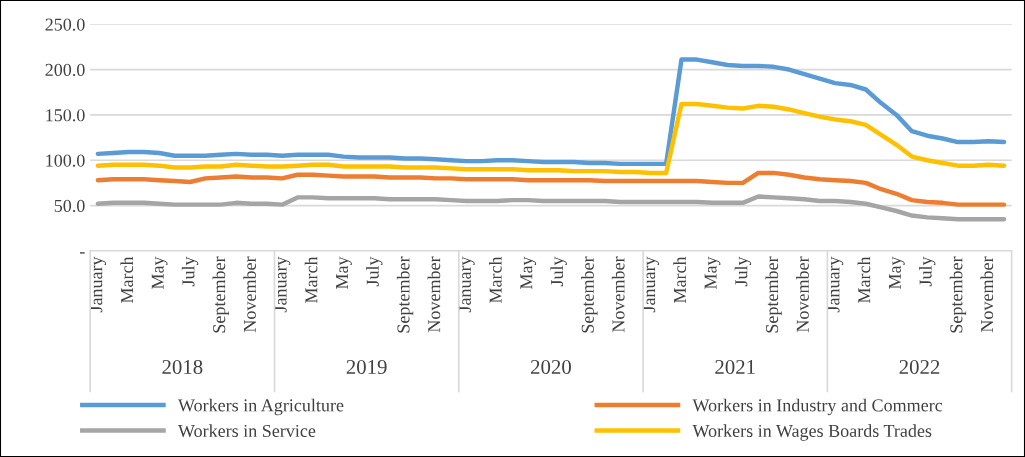  What do you see at coordinates (65, 115) in the screenshot?
I see `y-tick-label: 150.0` at bounding box center [65, 115].